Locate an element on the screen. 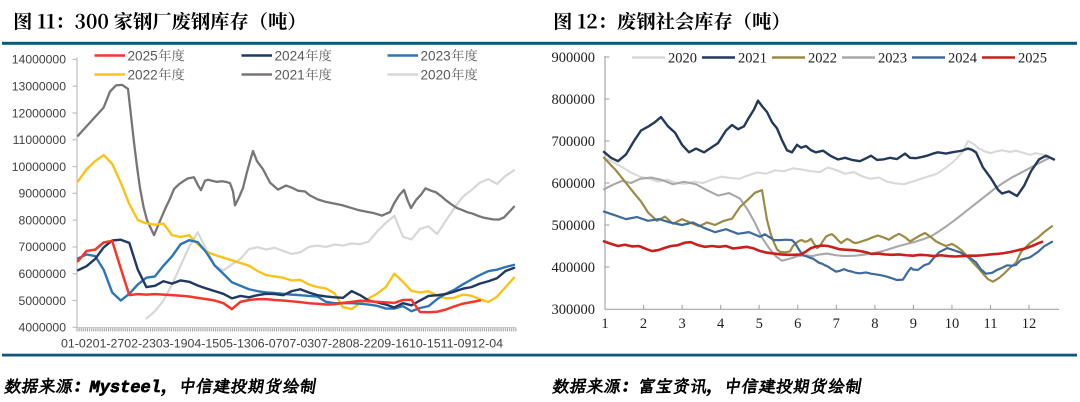 Image resolution: width=1080 pixels, height=402 pixels. svg-text: 10000000 is located at coordinates (39, 167).